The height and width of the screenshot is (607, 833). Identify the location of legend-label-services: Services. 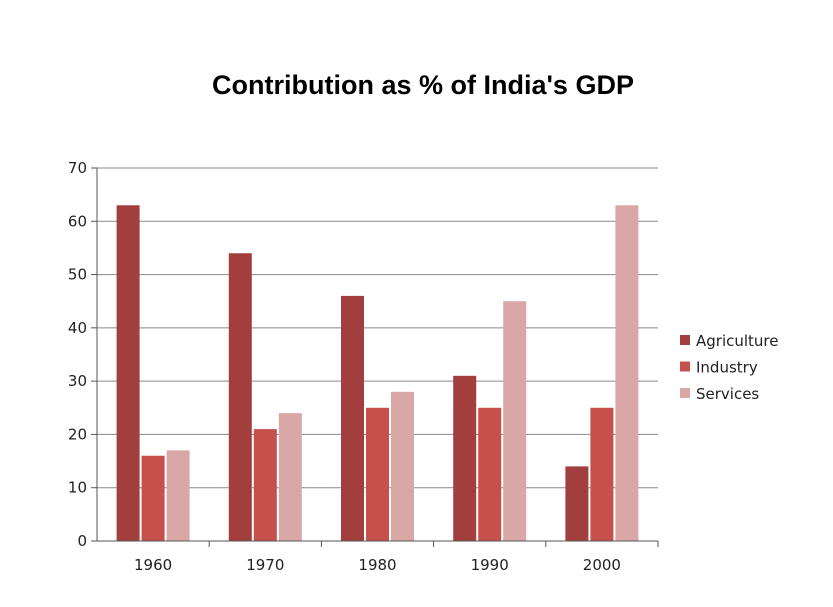
(727, 394).